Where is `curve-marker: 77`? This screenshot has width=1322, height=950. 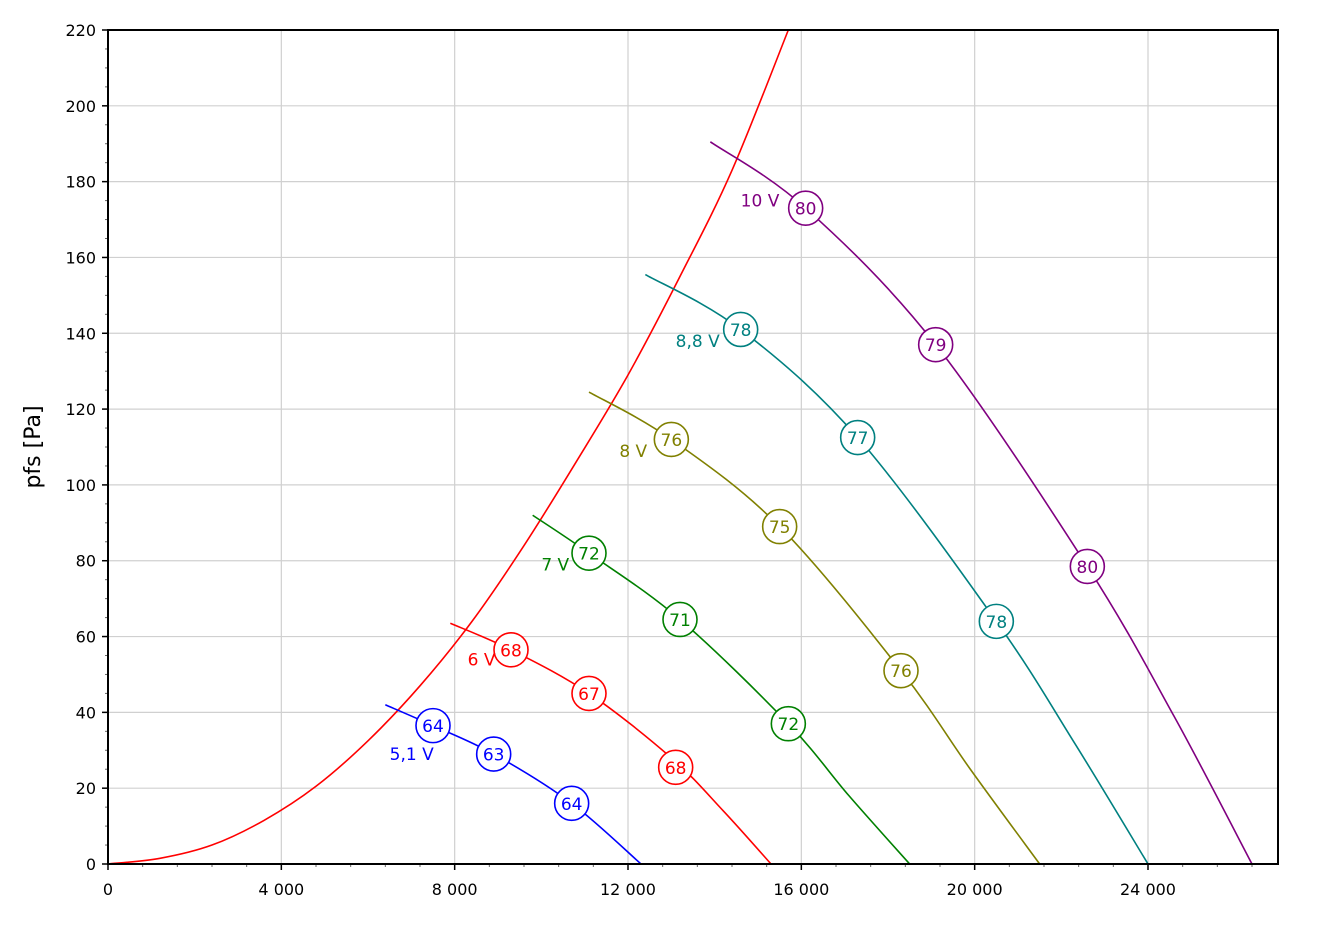 curve-marker: 77 is located at coordinates (857, 437).